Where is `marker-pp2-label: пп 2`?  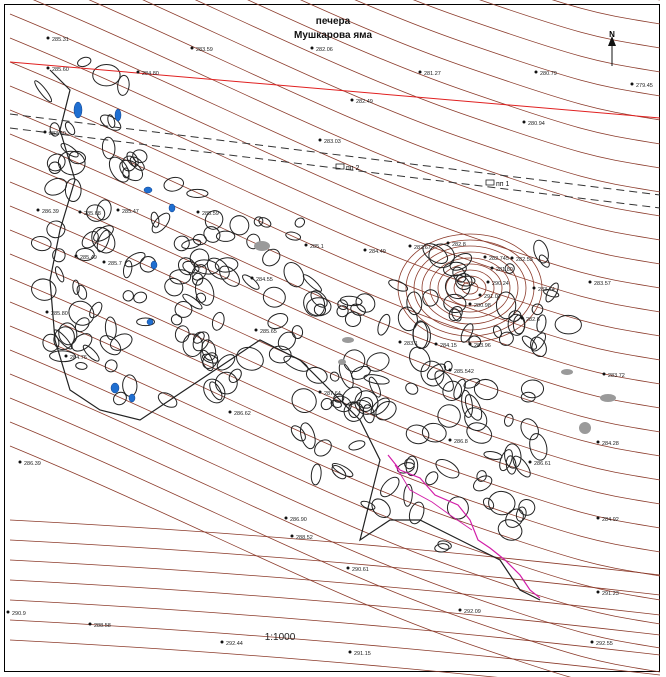
marker-pp2-label: пп 2 is located at coordinates (353, 168).